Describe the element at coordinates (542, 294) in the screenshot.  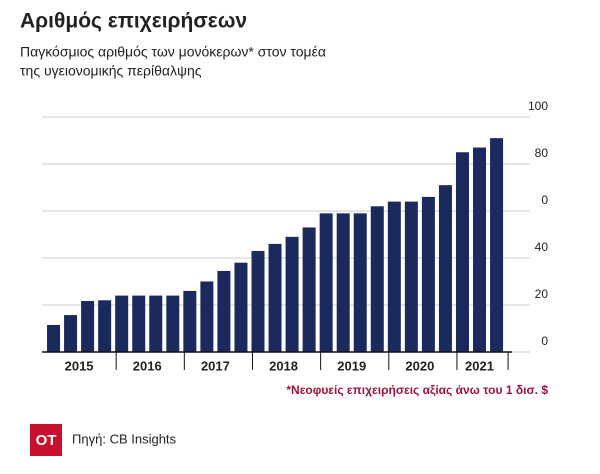
I see `y-tick-label: 20` at that location.